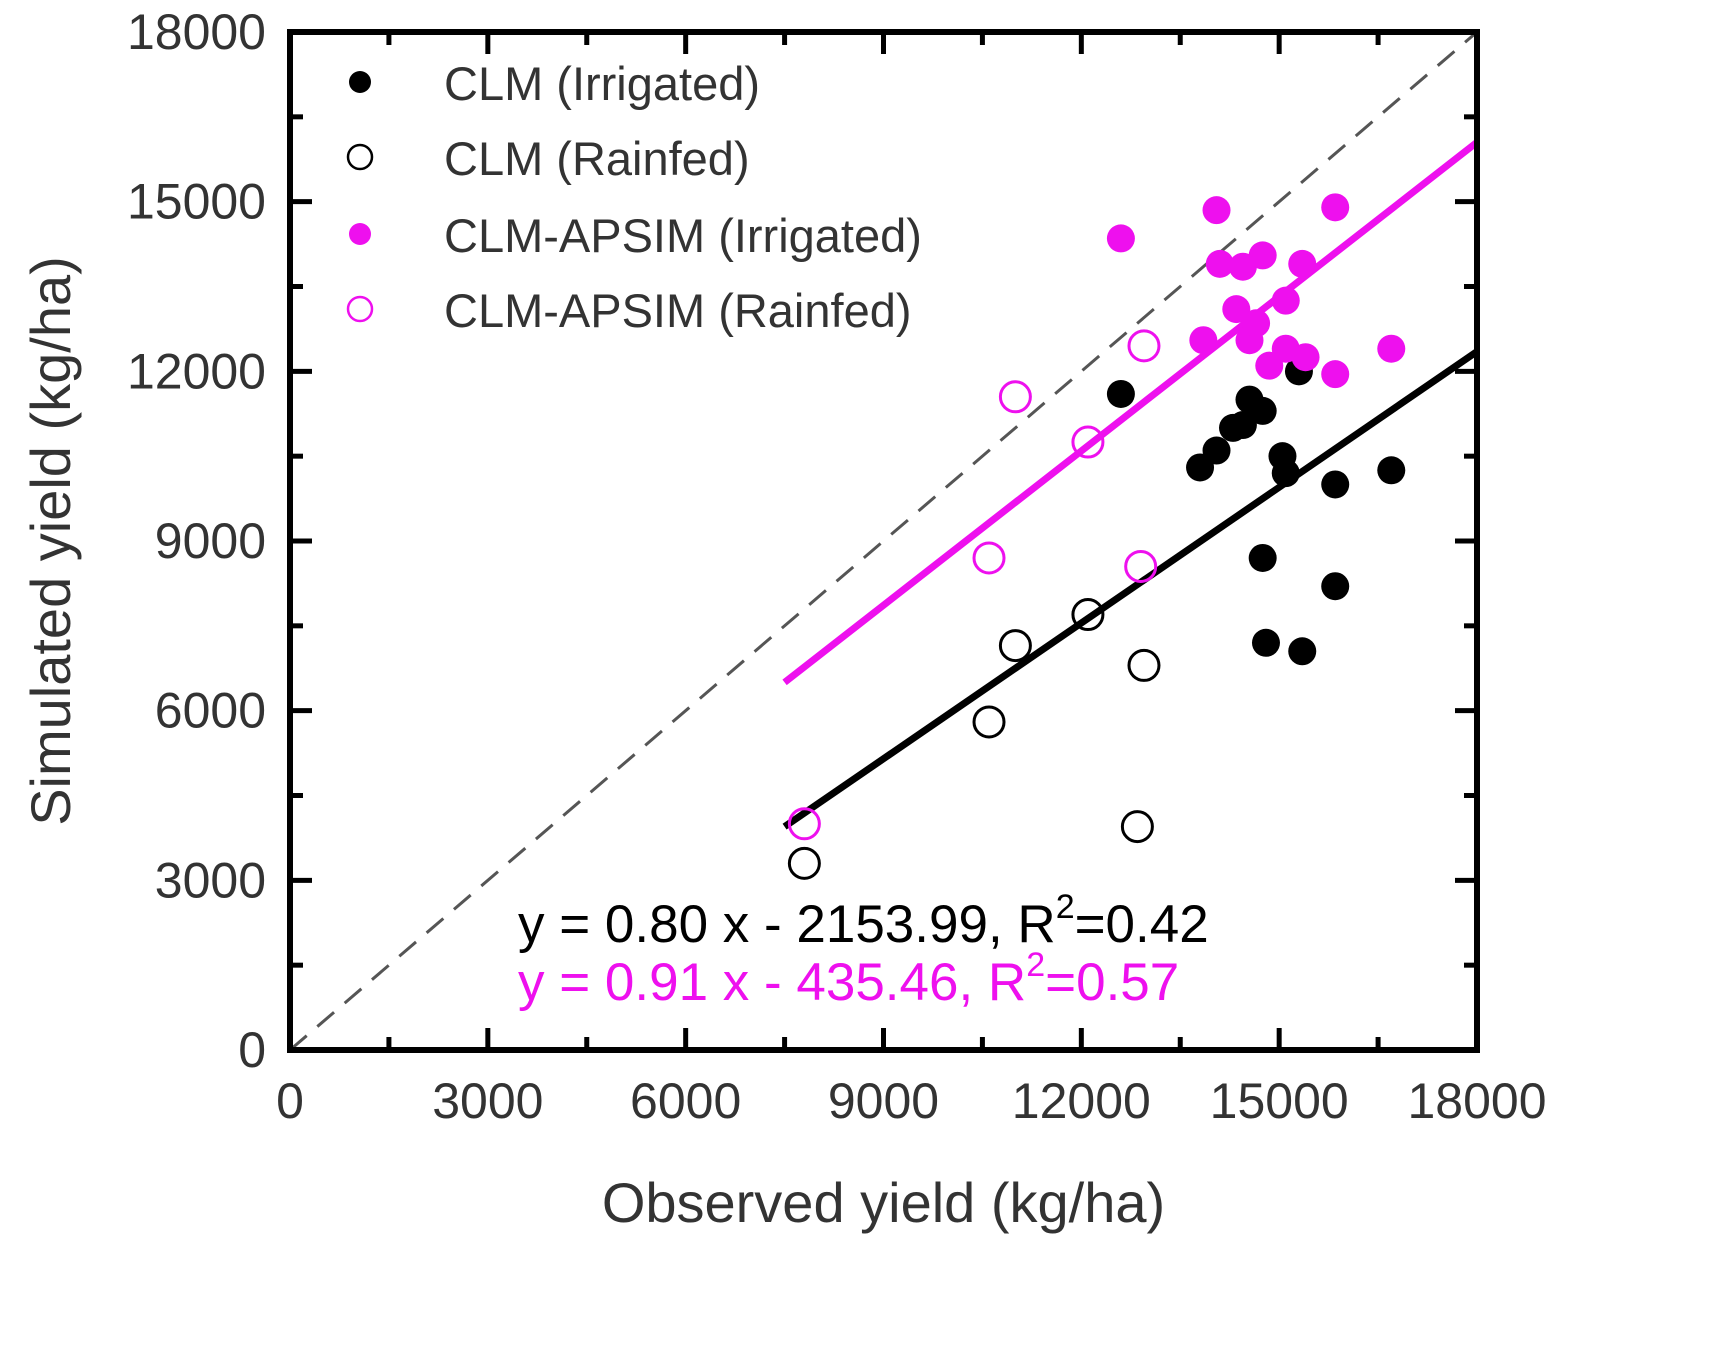 This screenshot has height=1359, width=1727. What do you see at coordinates (683, 235) in the screenshot?
I see `legend-label: CLM-APSIM (Irrigated)` at bounding box center [683, 235].